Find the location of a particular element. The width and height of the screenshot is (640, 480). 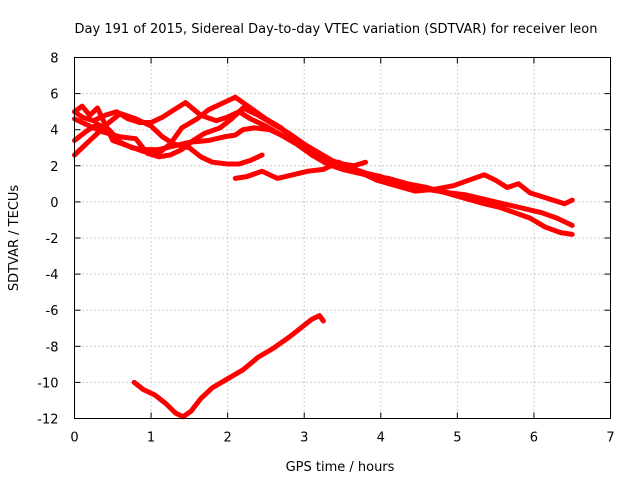

y-tick-label: -2 is located at coordinates (52, 239).